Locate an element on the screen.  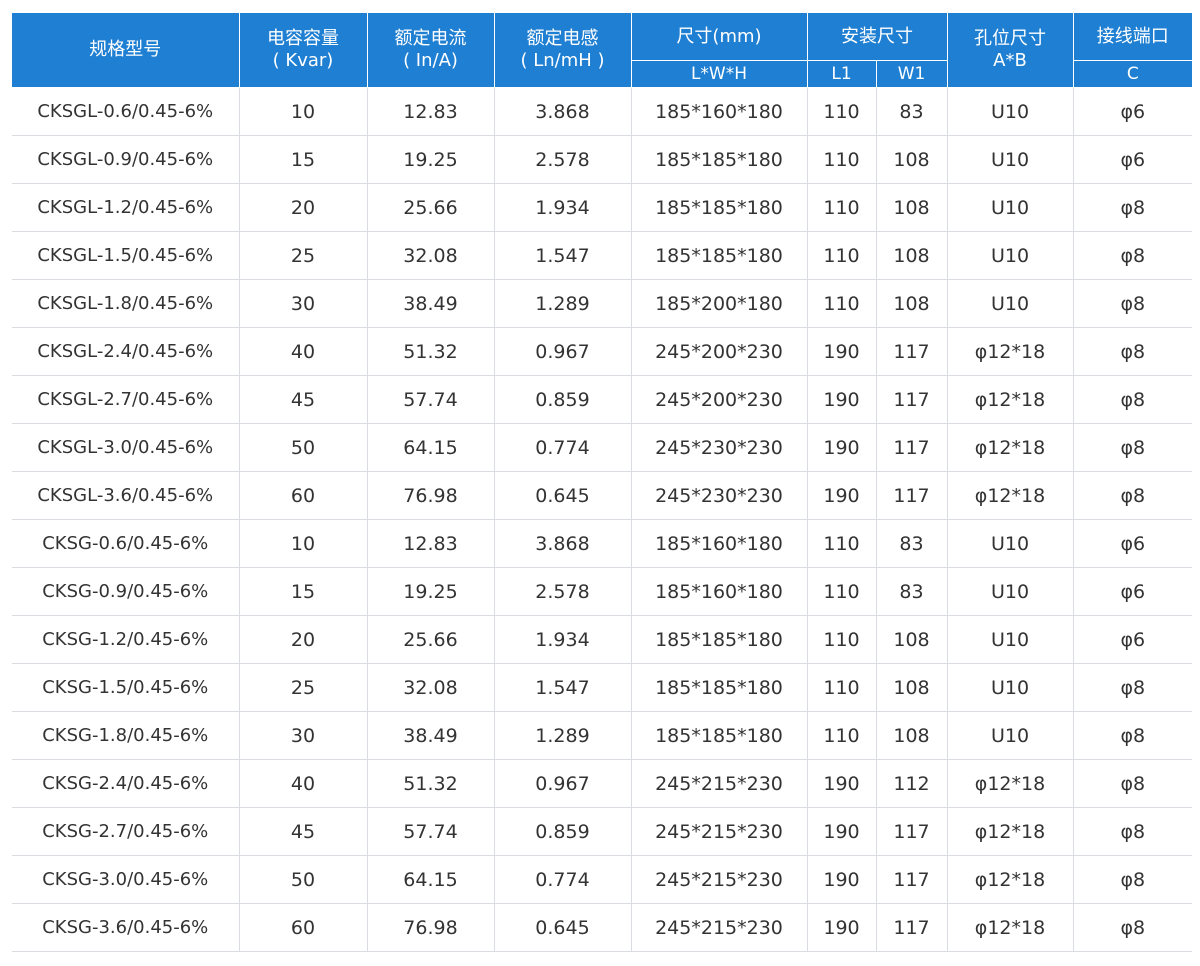
col-model-label: 规格型号 is located at coordinates (125, 49).